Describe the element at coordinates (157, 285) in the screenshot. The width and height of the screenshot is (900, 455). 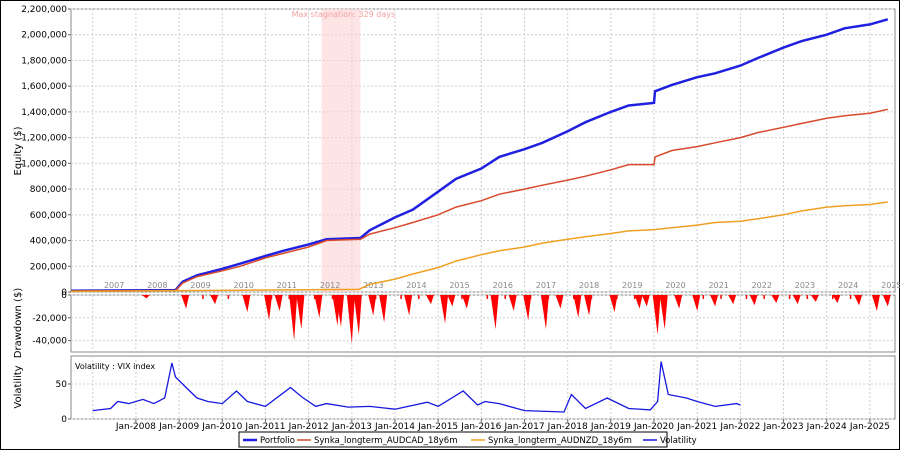
I see `year-label: 2008` at that location.